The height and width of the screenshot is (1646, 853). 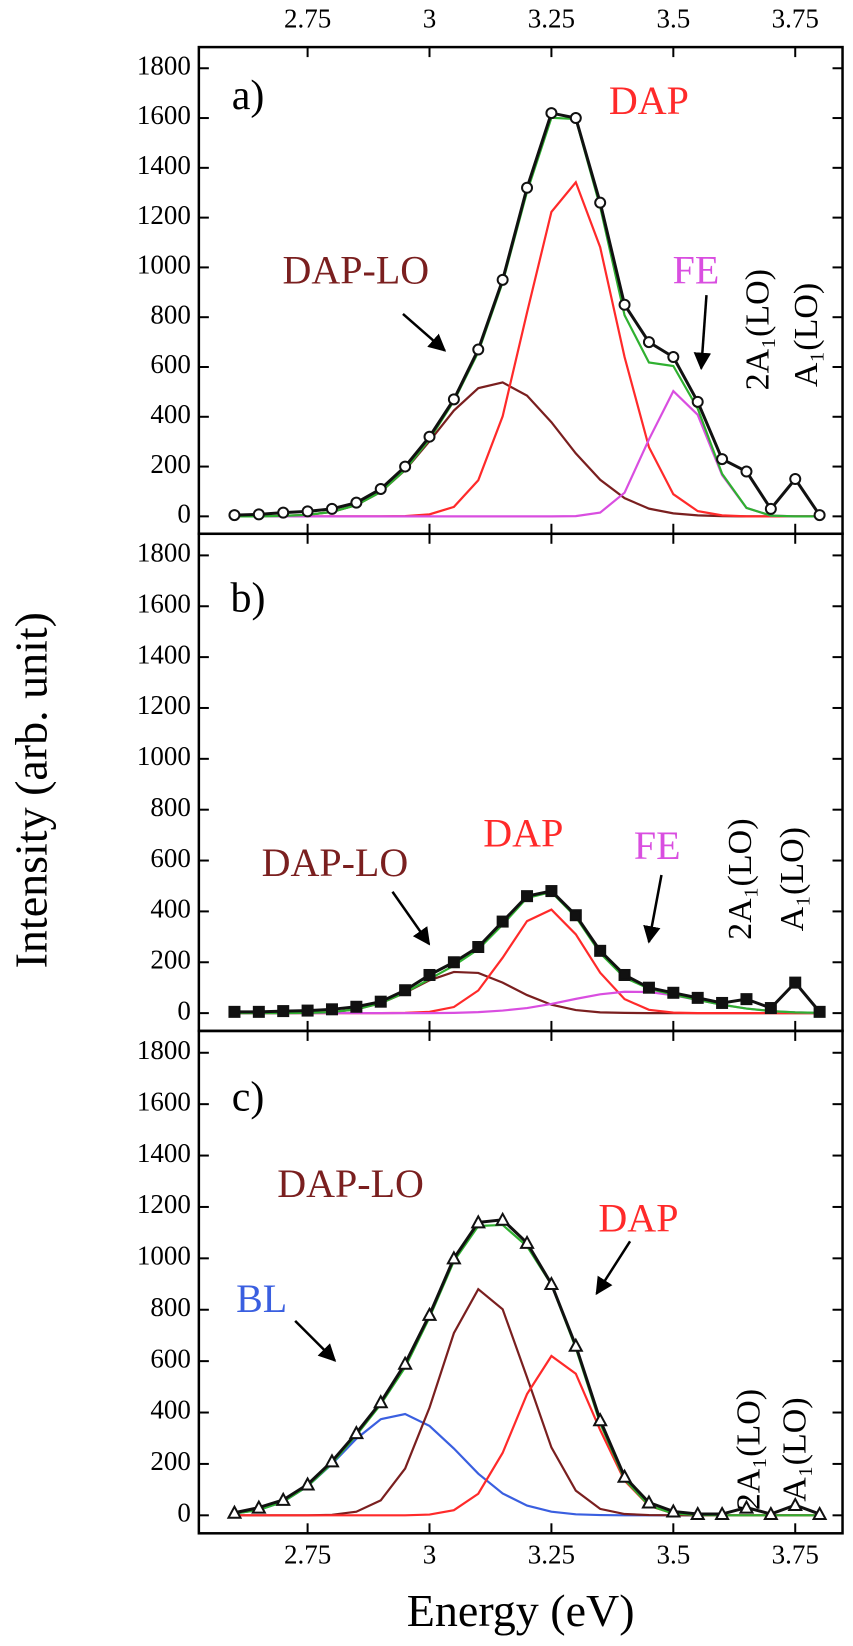 I want to click on fit-line, so click(x=527, y=349).